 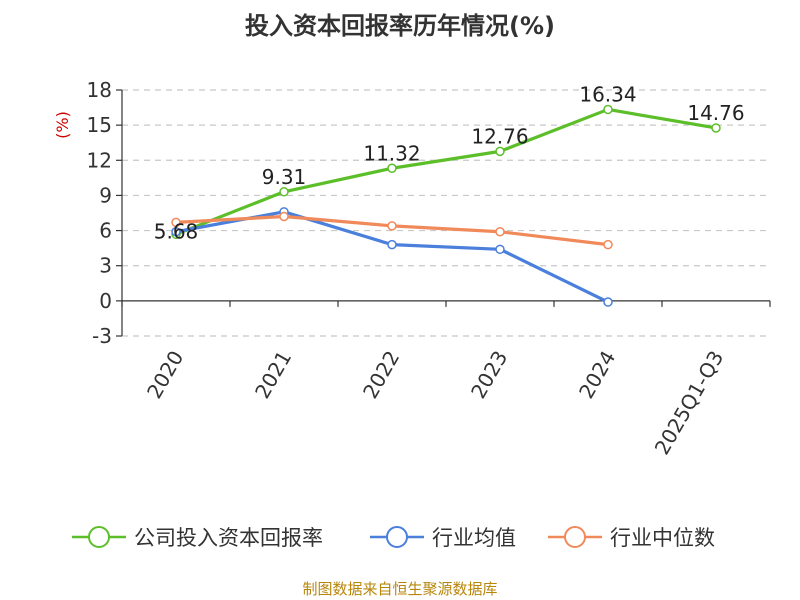 What do you see at coordinates (99, 90) in the screenshot?
I see `y-tick-label: 18` at bounding box center [99, 90].